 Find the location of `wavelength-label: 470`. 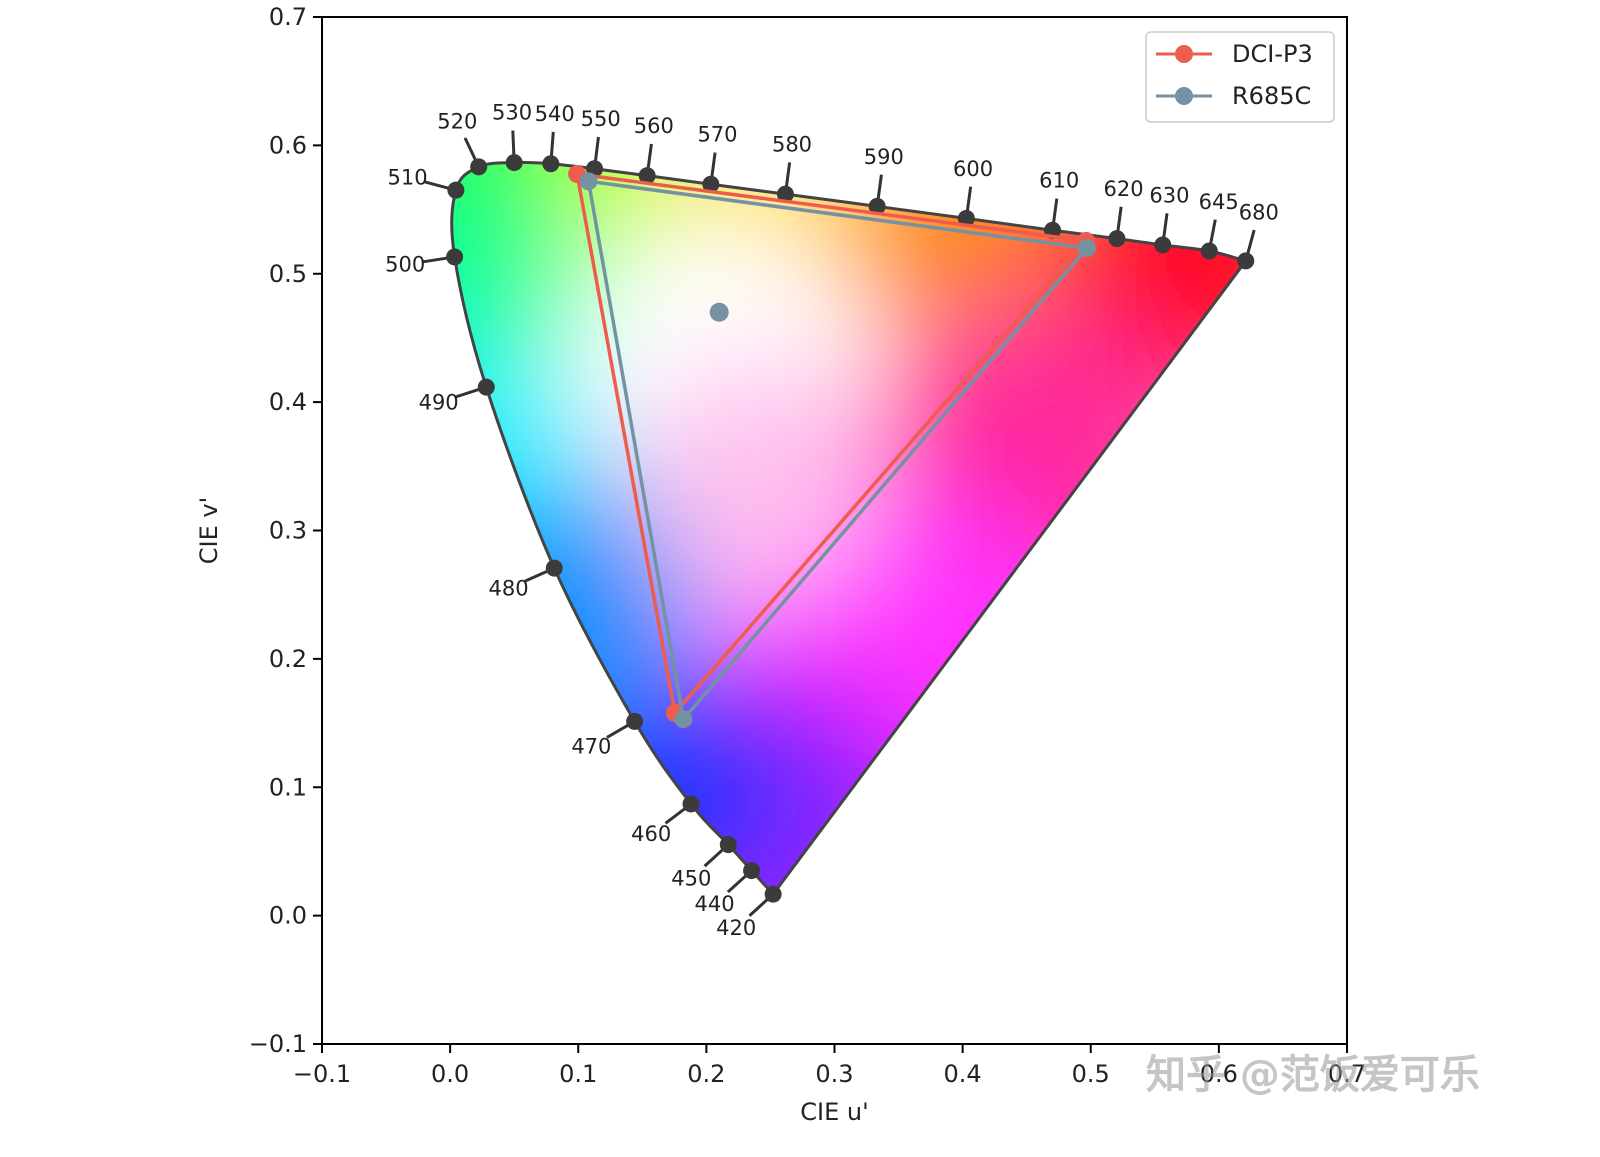

wavelength-label: 470 is located at coordinates (591, 746).